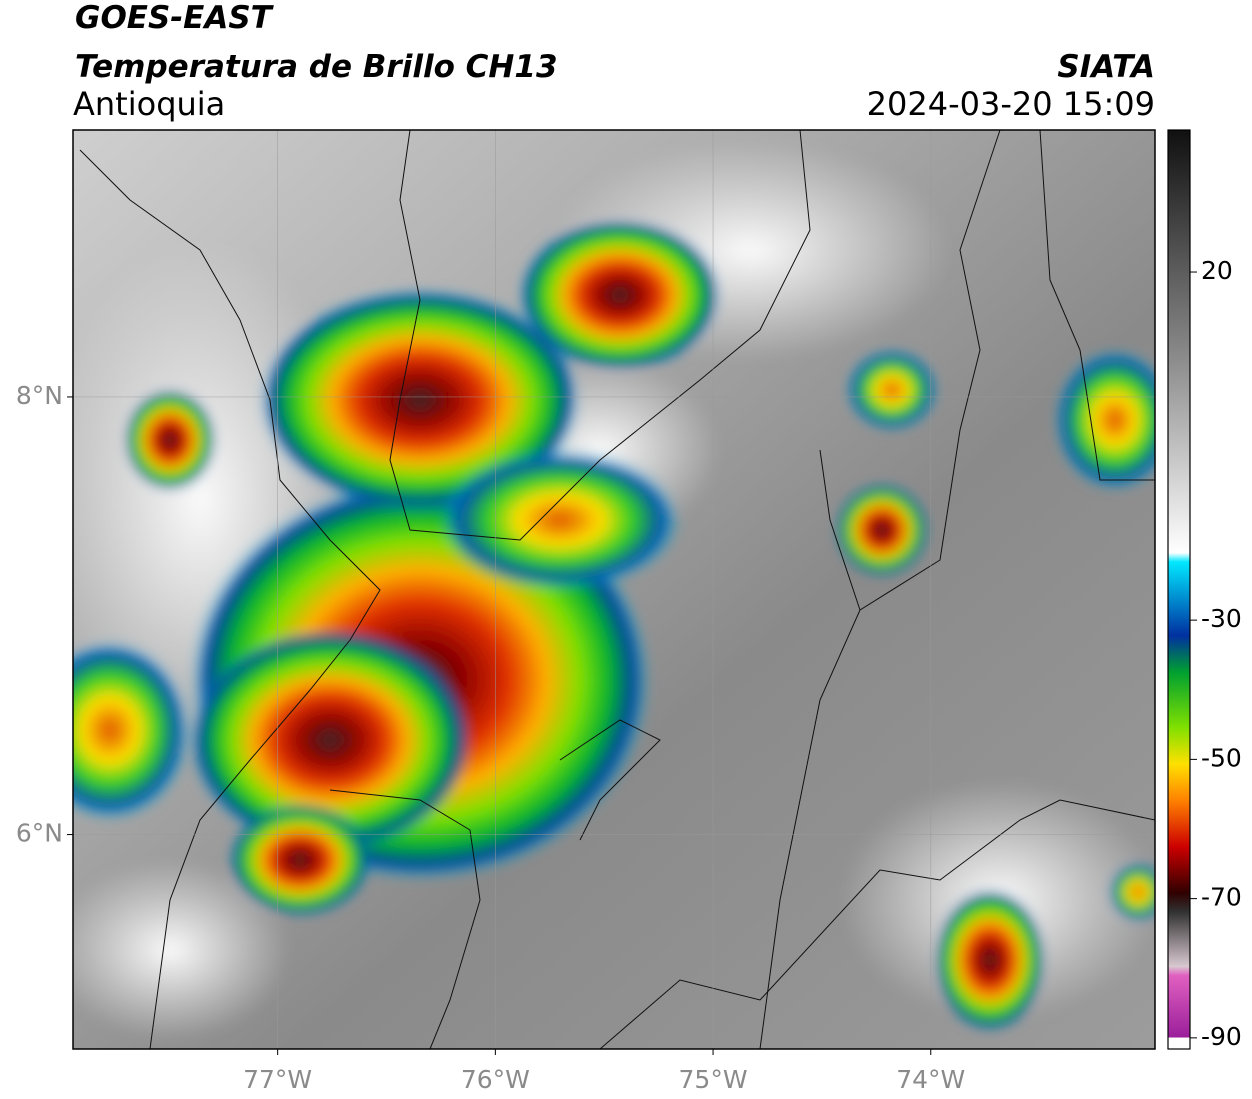  Describe the element at coordinates (1221, 1036) in the screenshot. I see `colorbar-label: -90` at that location.